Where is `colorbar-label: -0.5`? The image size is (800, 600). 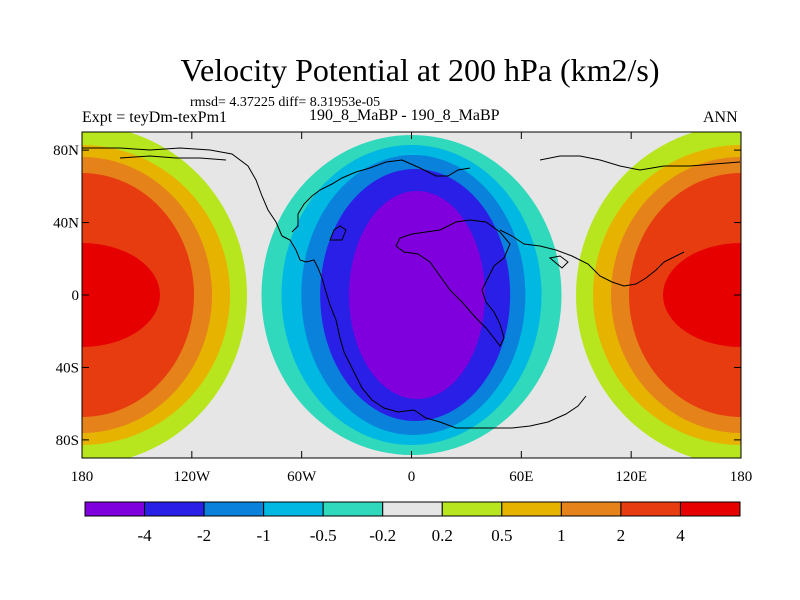
colorbar-label: -0.5 is located at coordinates (323, 535).